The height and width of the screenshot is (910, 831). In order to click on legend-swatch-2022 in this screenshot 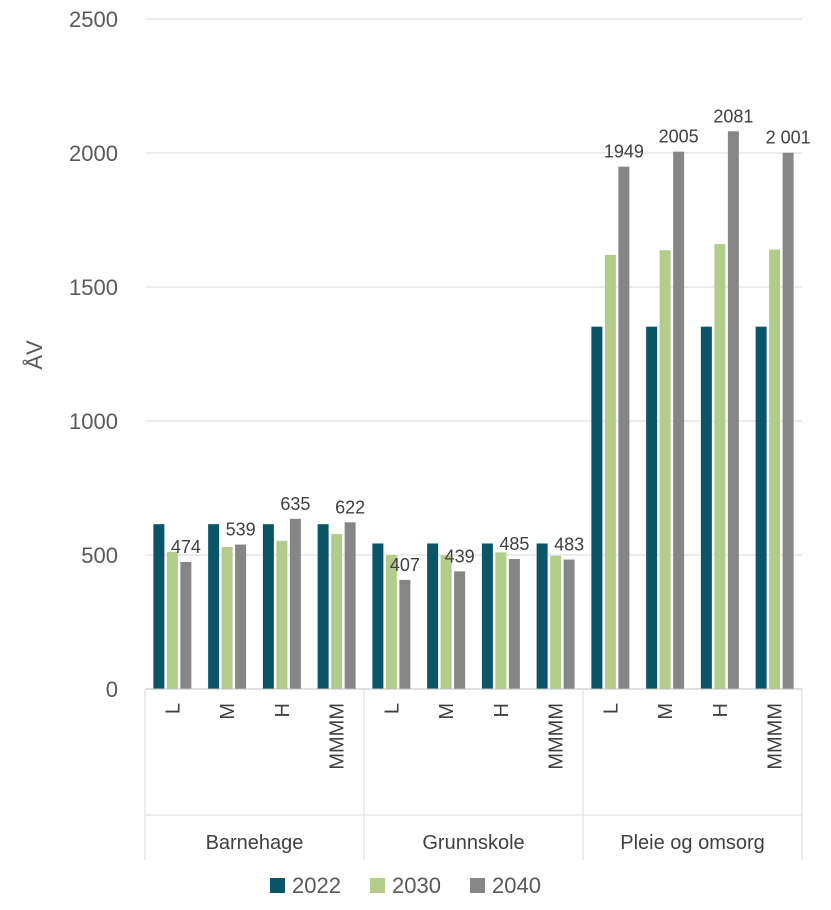, I will do `click(277, 885)`.